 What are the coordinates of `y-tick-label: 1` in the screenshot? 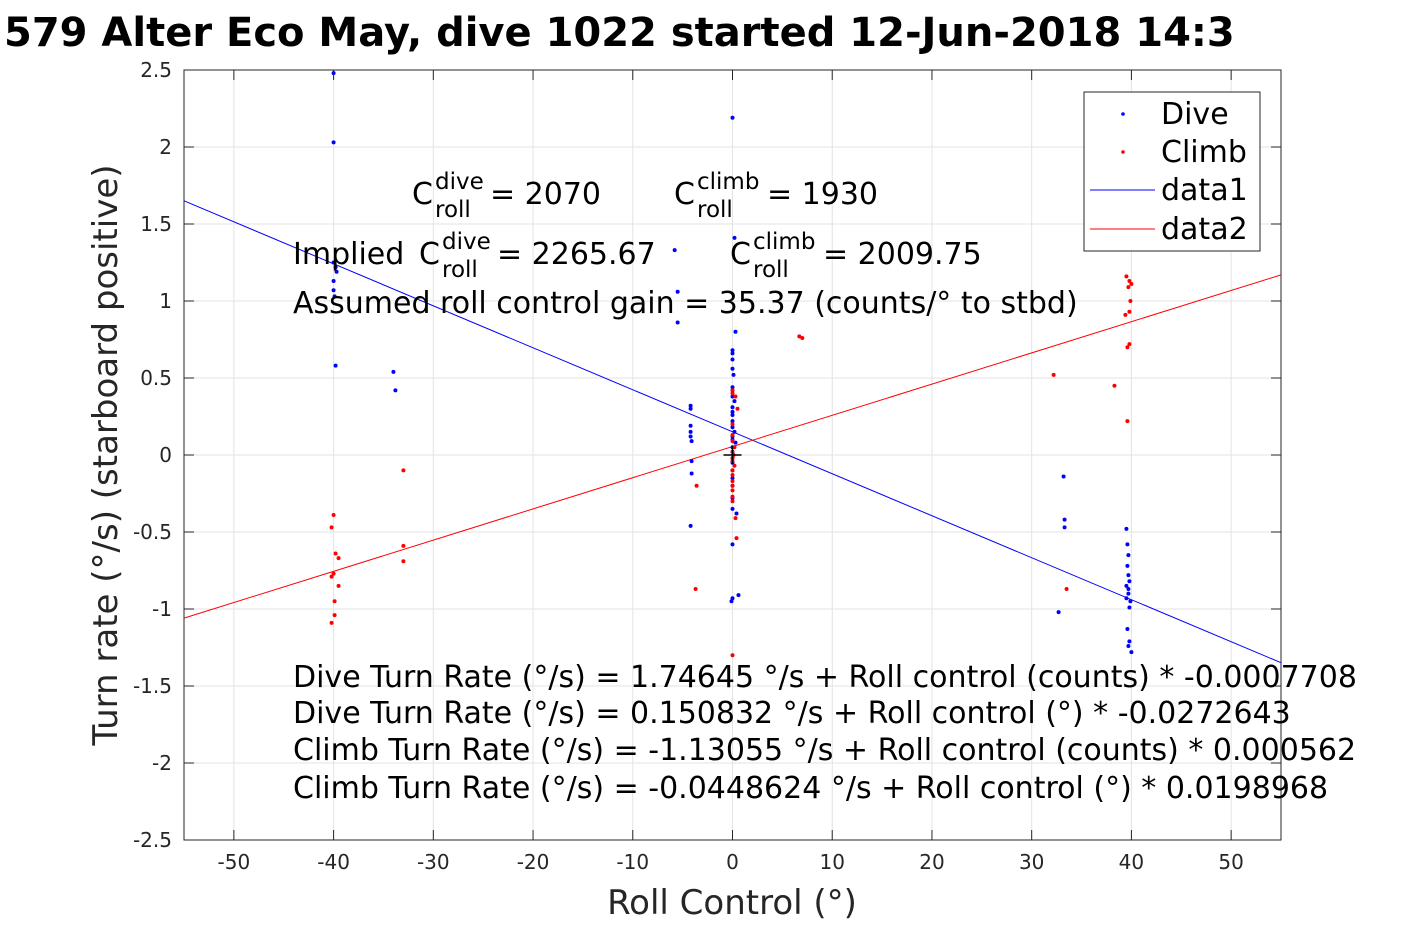 It's located at (165, 301).